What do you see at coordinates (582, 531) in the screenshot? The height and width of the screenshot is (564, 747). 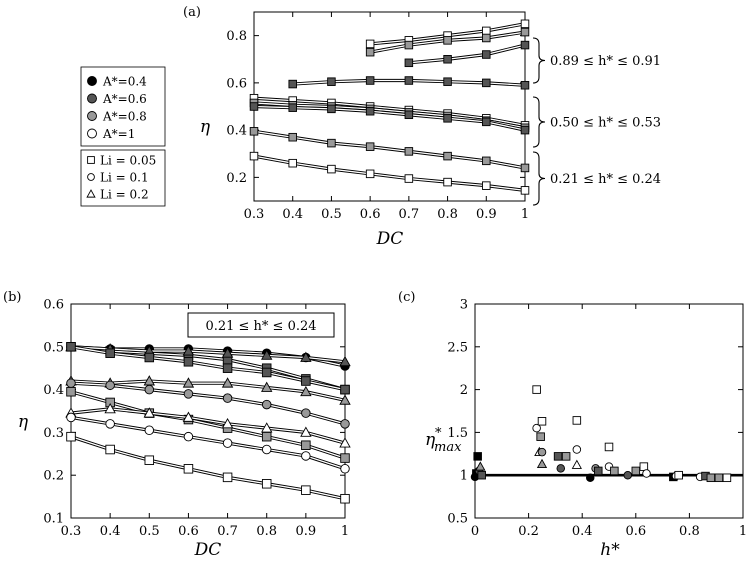 I see `x-tick-label: 0.4` at bounding box center [582, 531].